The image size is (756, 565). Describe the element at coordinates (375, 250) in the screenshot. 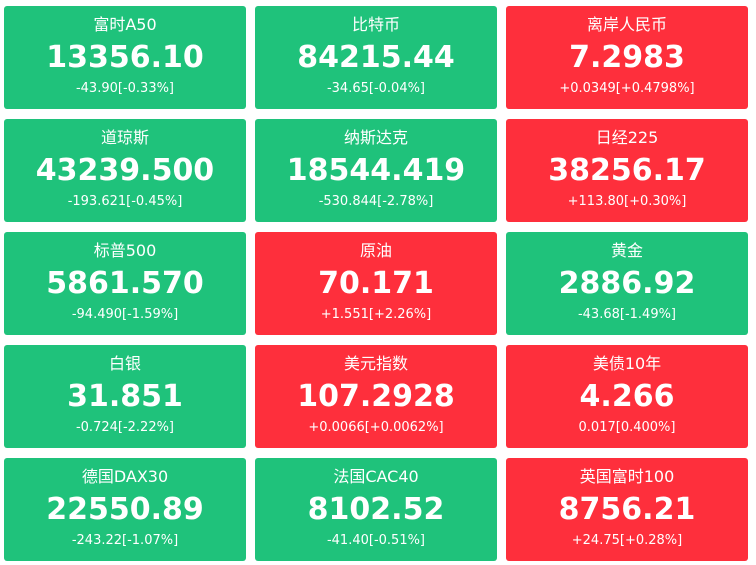

I see `quote-name: 原油` at that location.